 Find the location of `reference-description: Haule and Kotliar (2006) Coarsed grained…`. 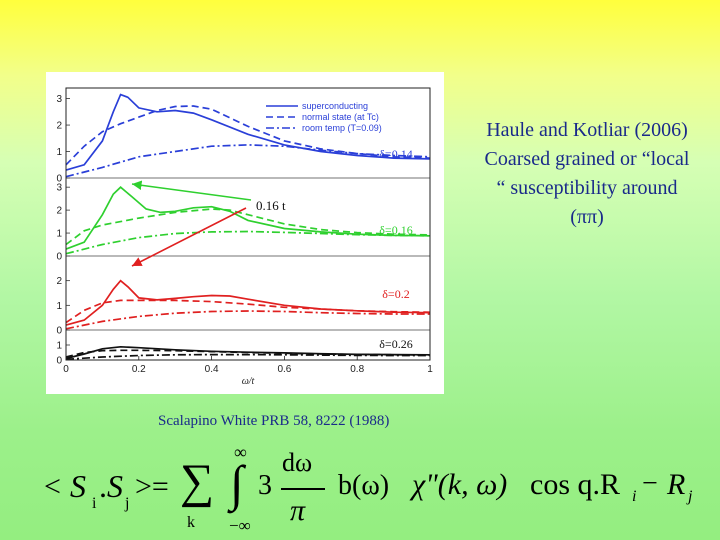

reference-description: Haule and Kotliar (2006) Coarsed grained… is located at coordinates (587, 174).